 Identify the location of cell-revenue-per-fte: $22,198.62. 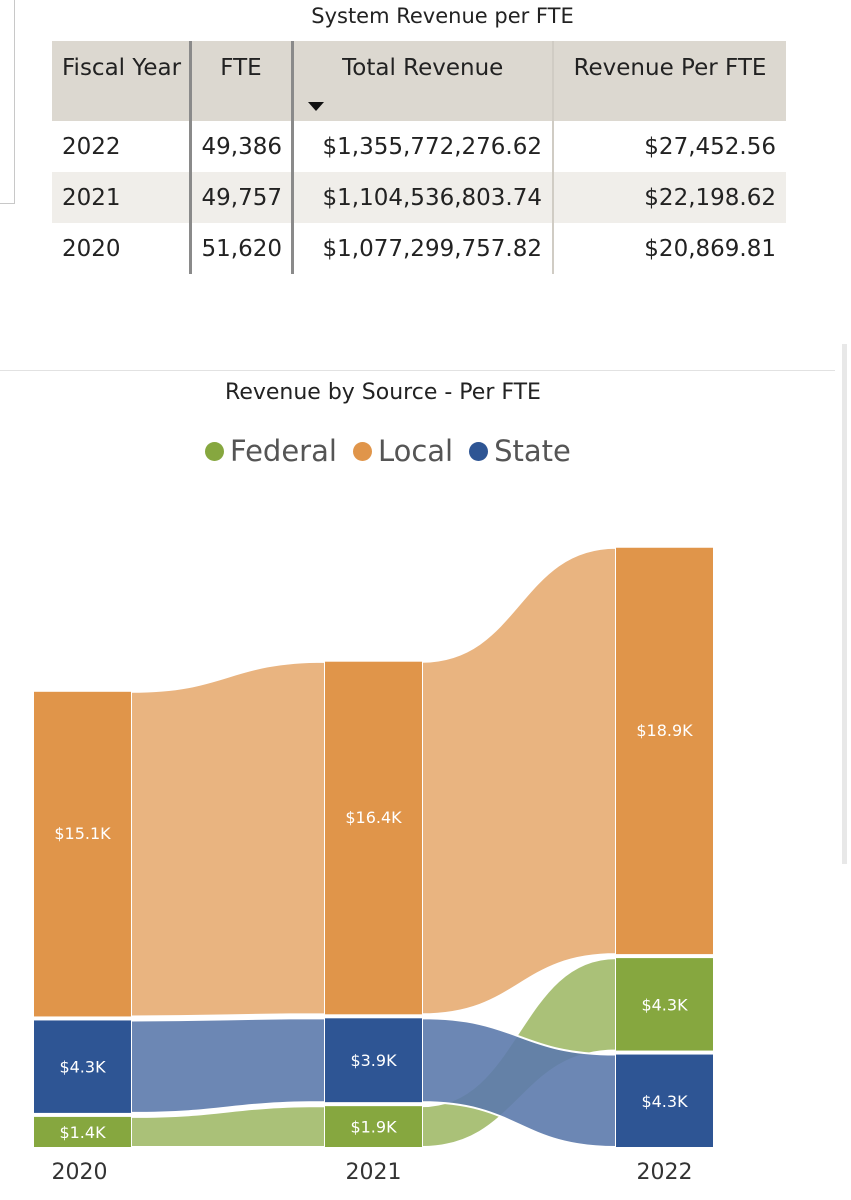
(669, 197).